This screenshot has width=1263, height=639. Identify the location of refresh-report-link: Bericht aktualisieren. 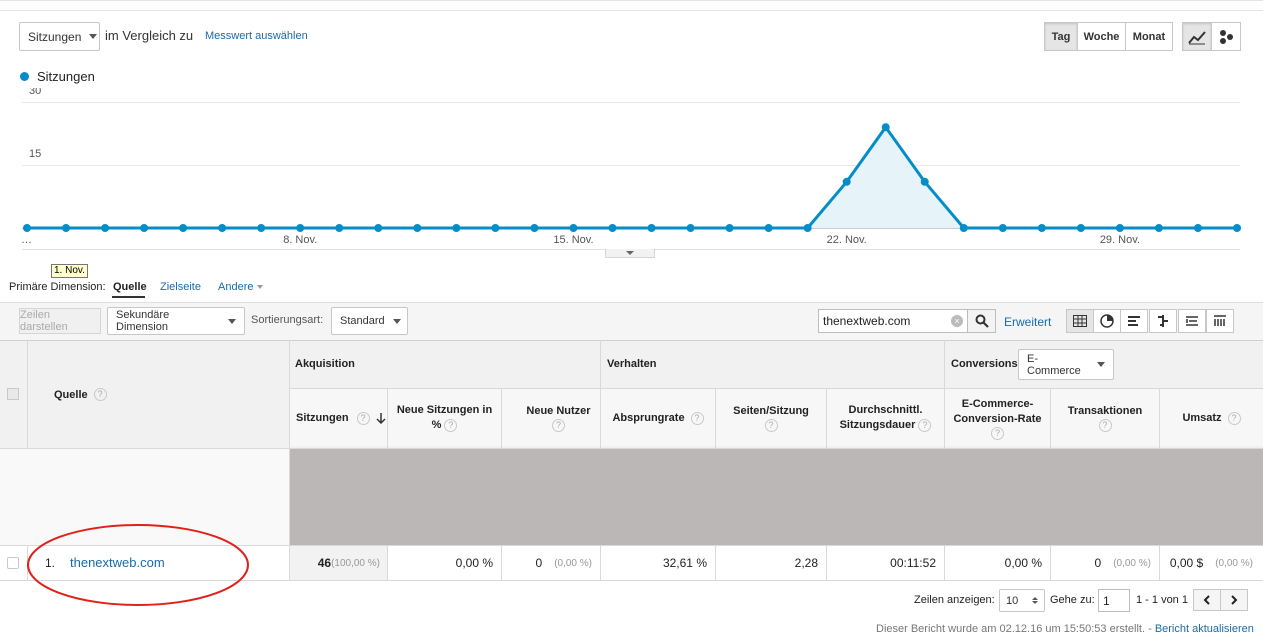
(1204, 629).